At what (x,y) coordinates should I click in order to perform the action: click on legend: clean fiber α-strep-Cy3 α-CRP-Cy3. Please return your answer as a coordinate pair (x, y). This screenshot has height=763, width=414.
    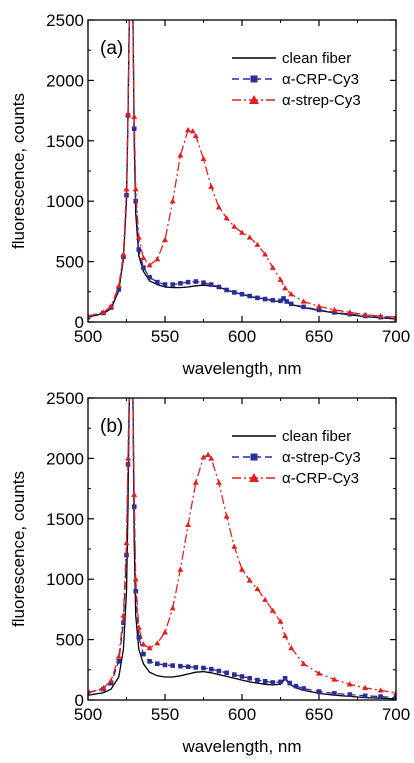
    Looking at the image, I should click on (296, 457).